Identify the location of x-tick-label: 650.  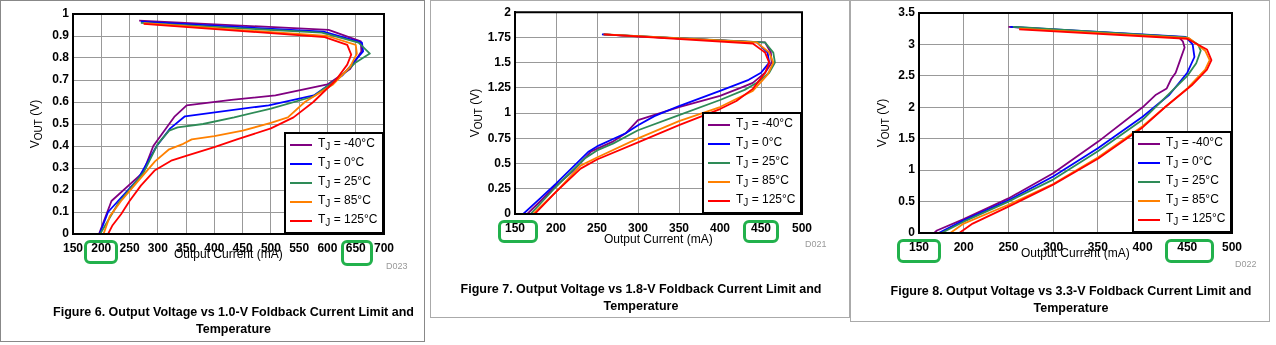
(356, 247).